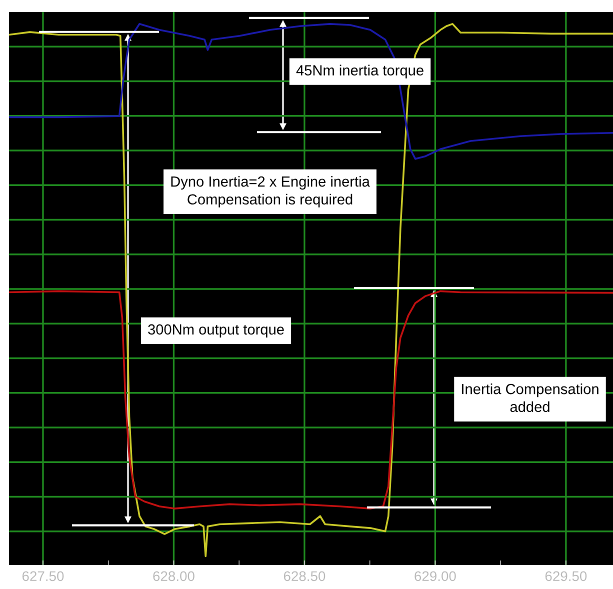  I want to click on annotation: Dyno Inertia=2 x Engine inertia Compensation is required, so click(270, 192).